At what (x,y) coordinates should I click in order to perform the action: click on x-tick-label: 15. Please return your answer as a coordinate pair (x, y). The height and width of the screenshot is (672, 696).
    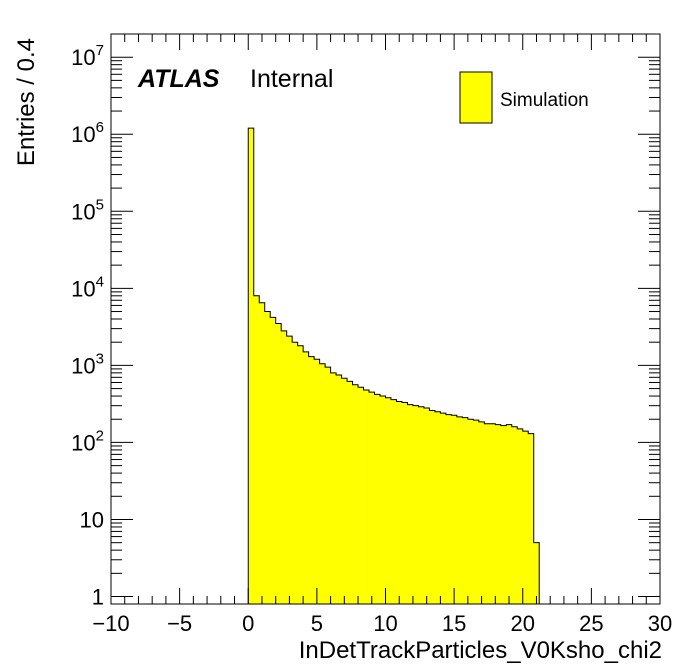
    Looking at the image, I should click on (454, 623).